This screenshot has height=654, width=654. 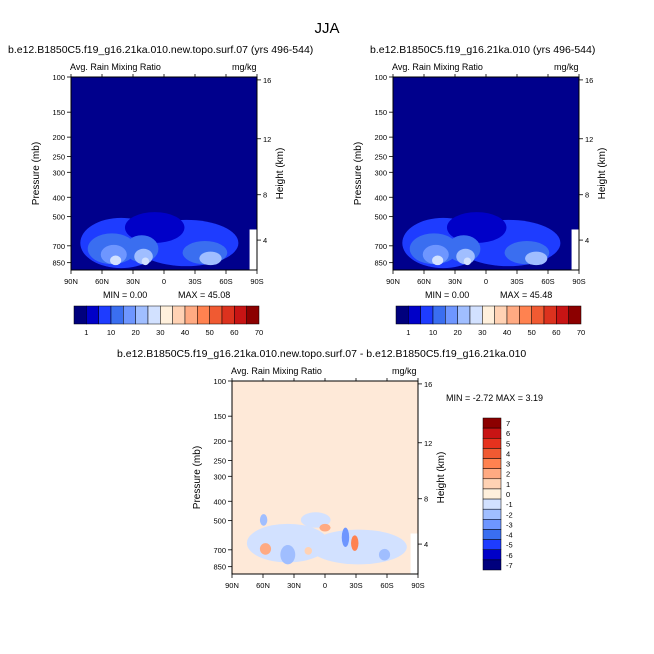 I want to click on panel1-ytick-right-label: 16, so click(x=267, y=80).